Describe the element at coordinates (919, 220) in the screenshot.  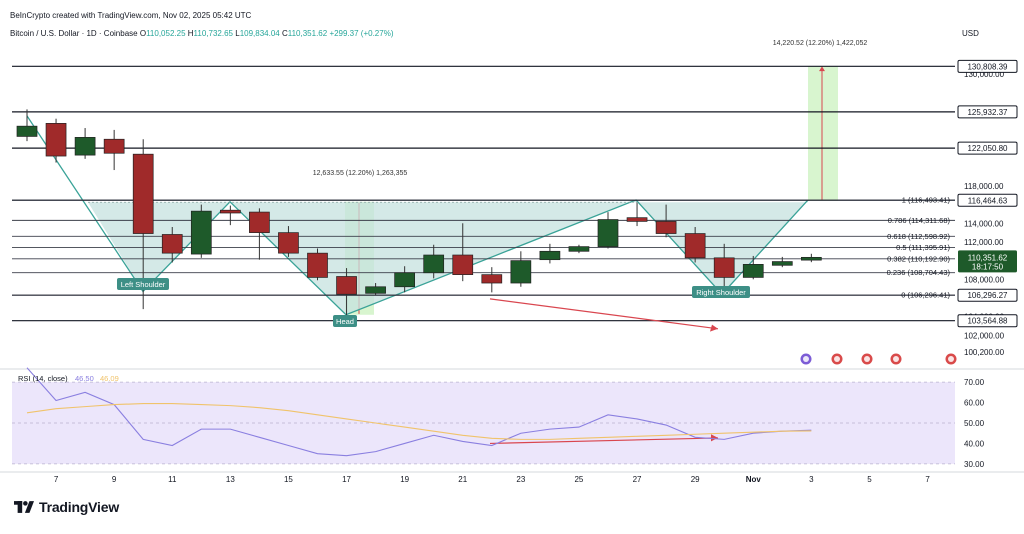
I see `fib-label: 0.786 (114,311.68)` at that location.